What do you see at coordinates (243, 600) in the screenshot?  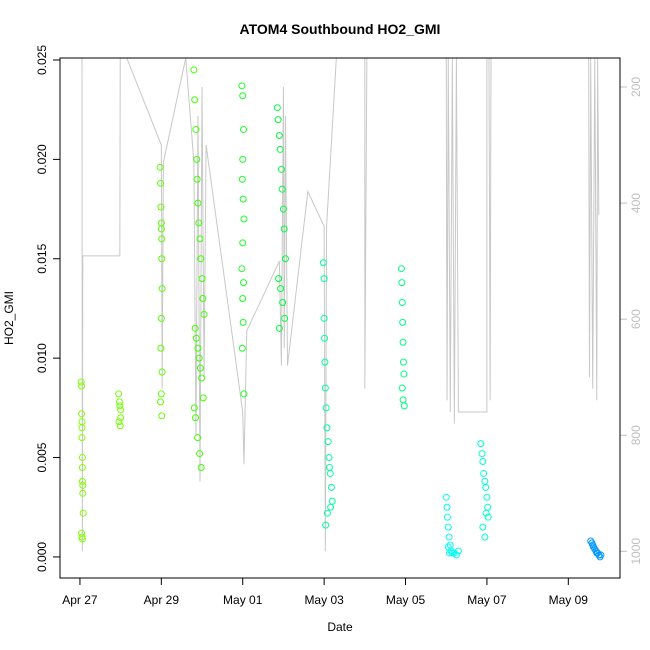 I see `x-tick-label: May 01` at bounding box center [243, 600].